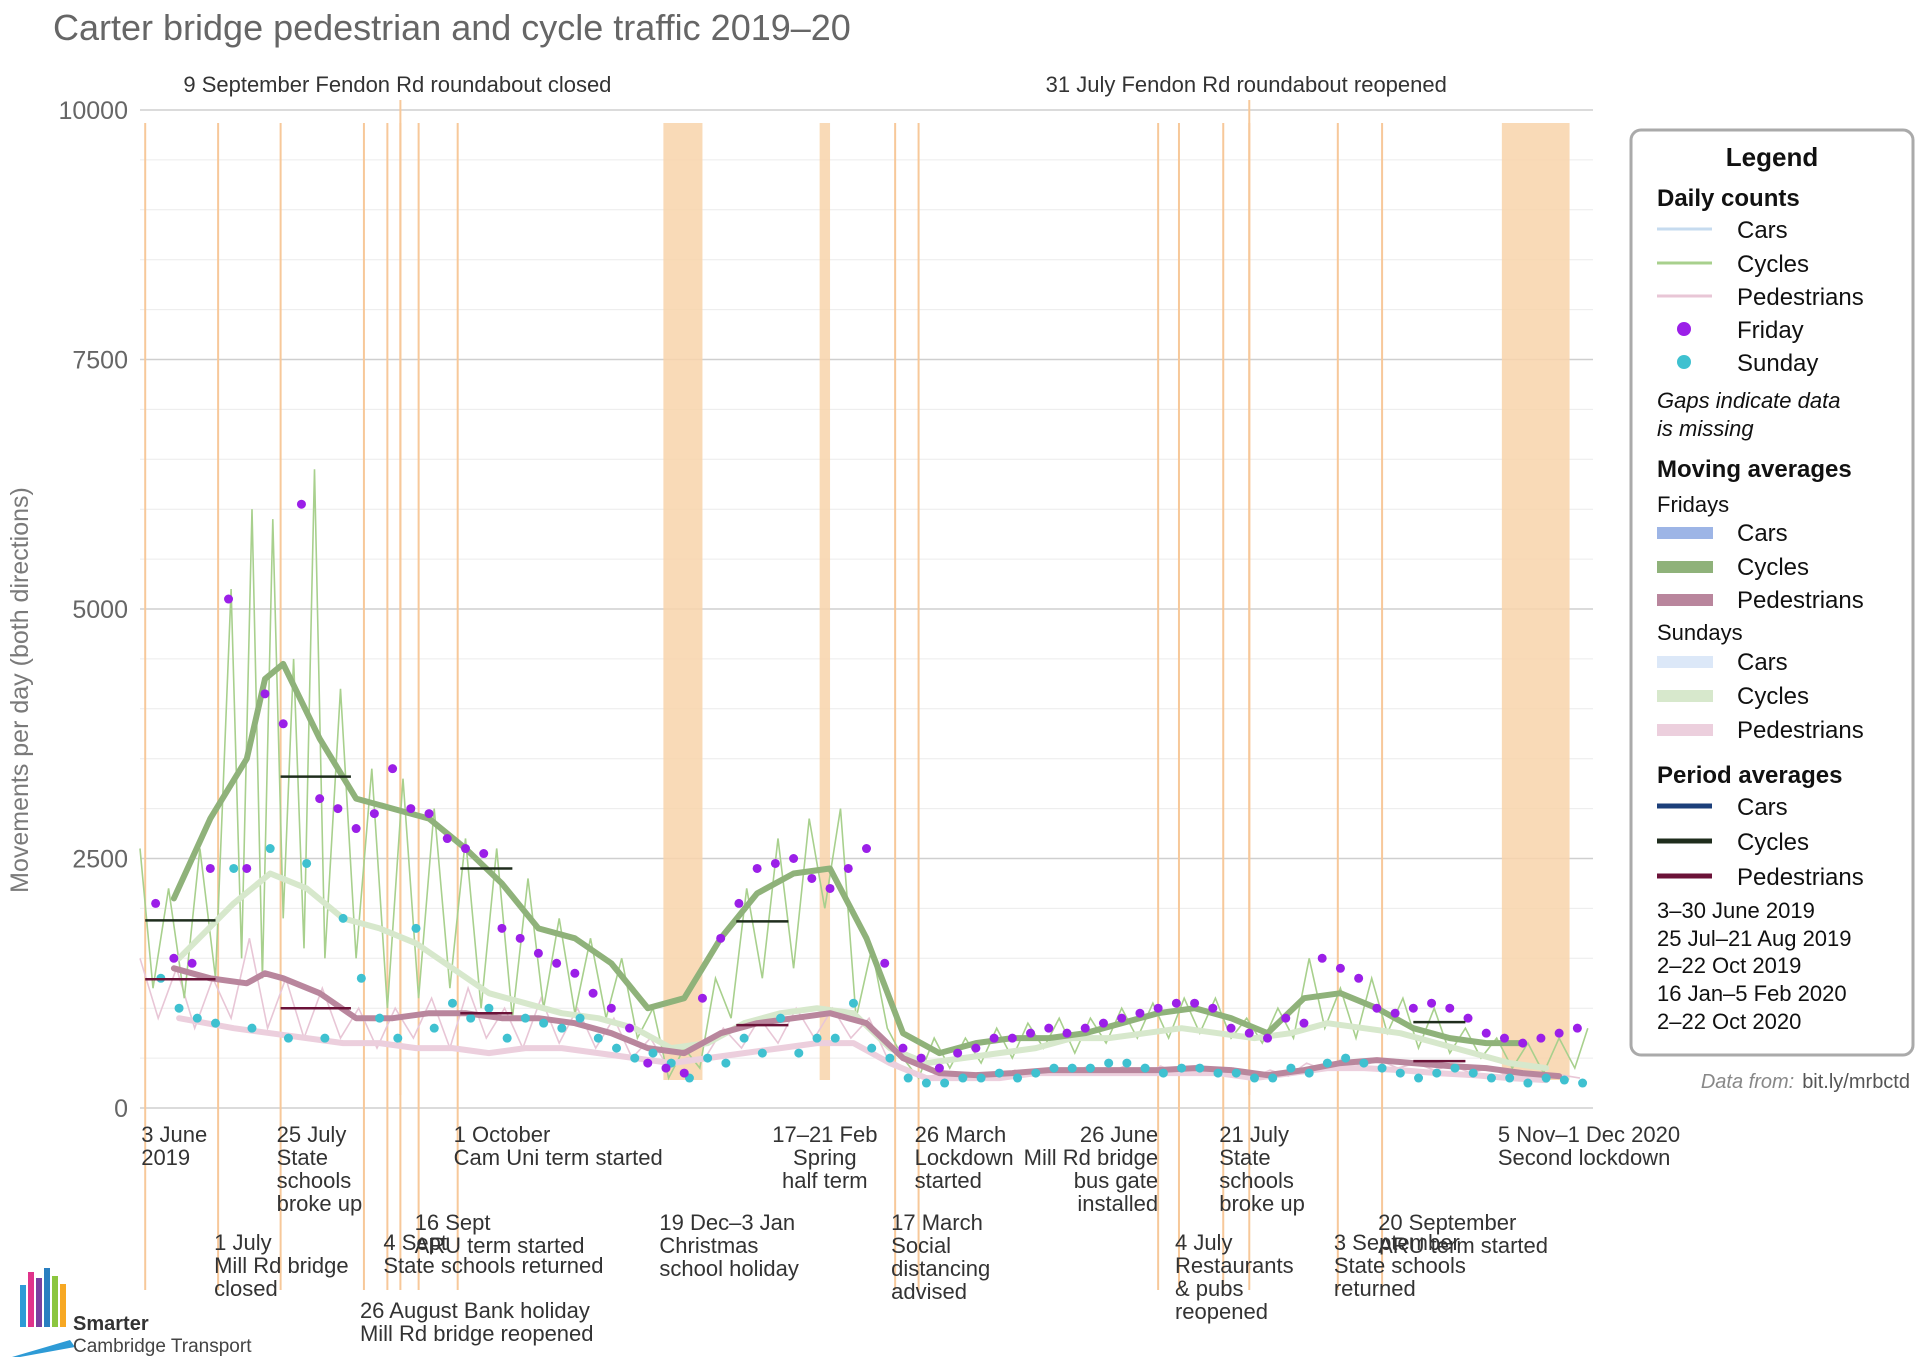 The height and width of the screenshot is (1357, 1920). I want to click on legend-cars-fri-ma-swatch, so click(1685, 533).